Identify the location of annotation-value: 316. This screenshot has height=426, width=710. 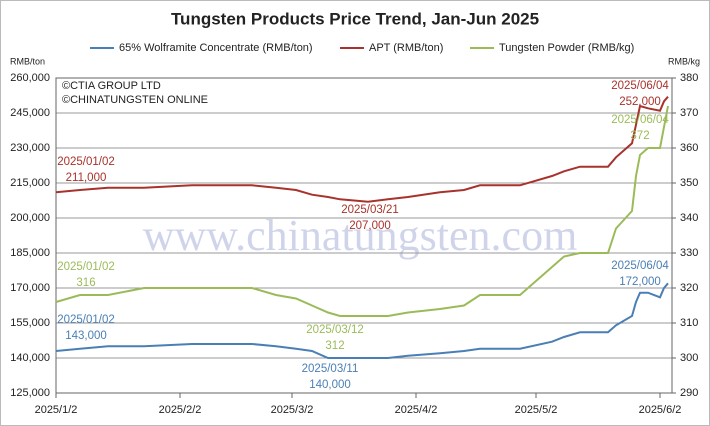
(85, 283).